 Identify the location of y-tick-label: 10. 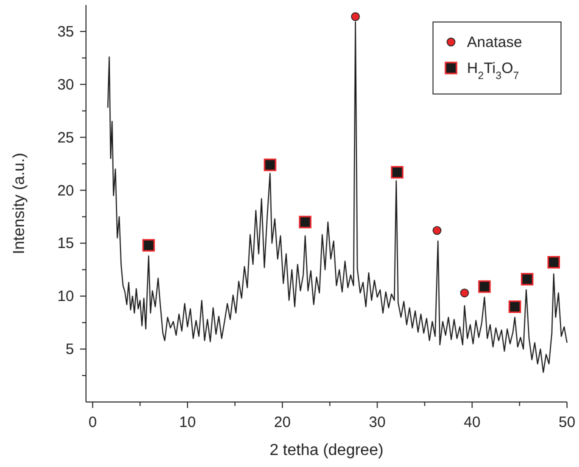
(65, 297).